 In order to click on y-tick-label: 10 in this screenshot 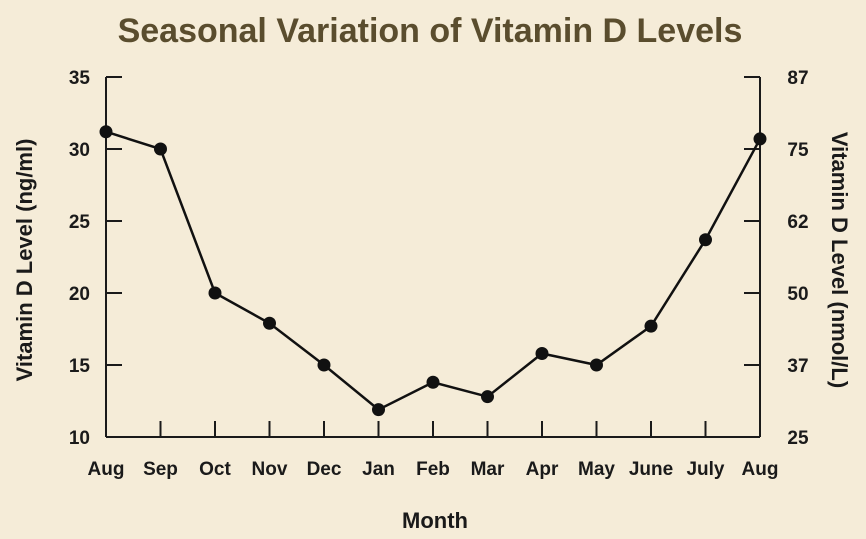, I will do `click(79, 438)`.